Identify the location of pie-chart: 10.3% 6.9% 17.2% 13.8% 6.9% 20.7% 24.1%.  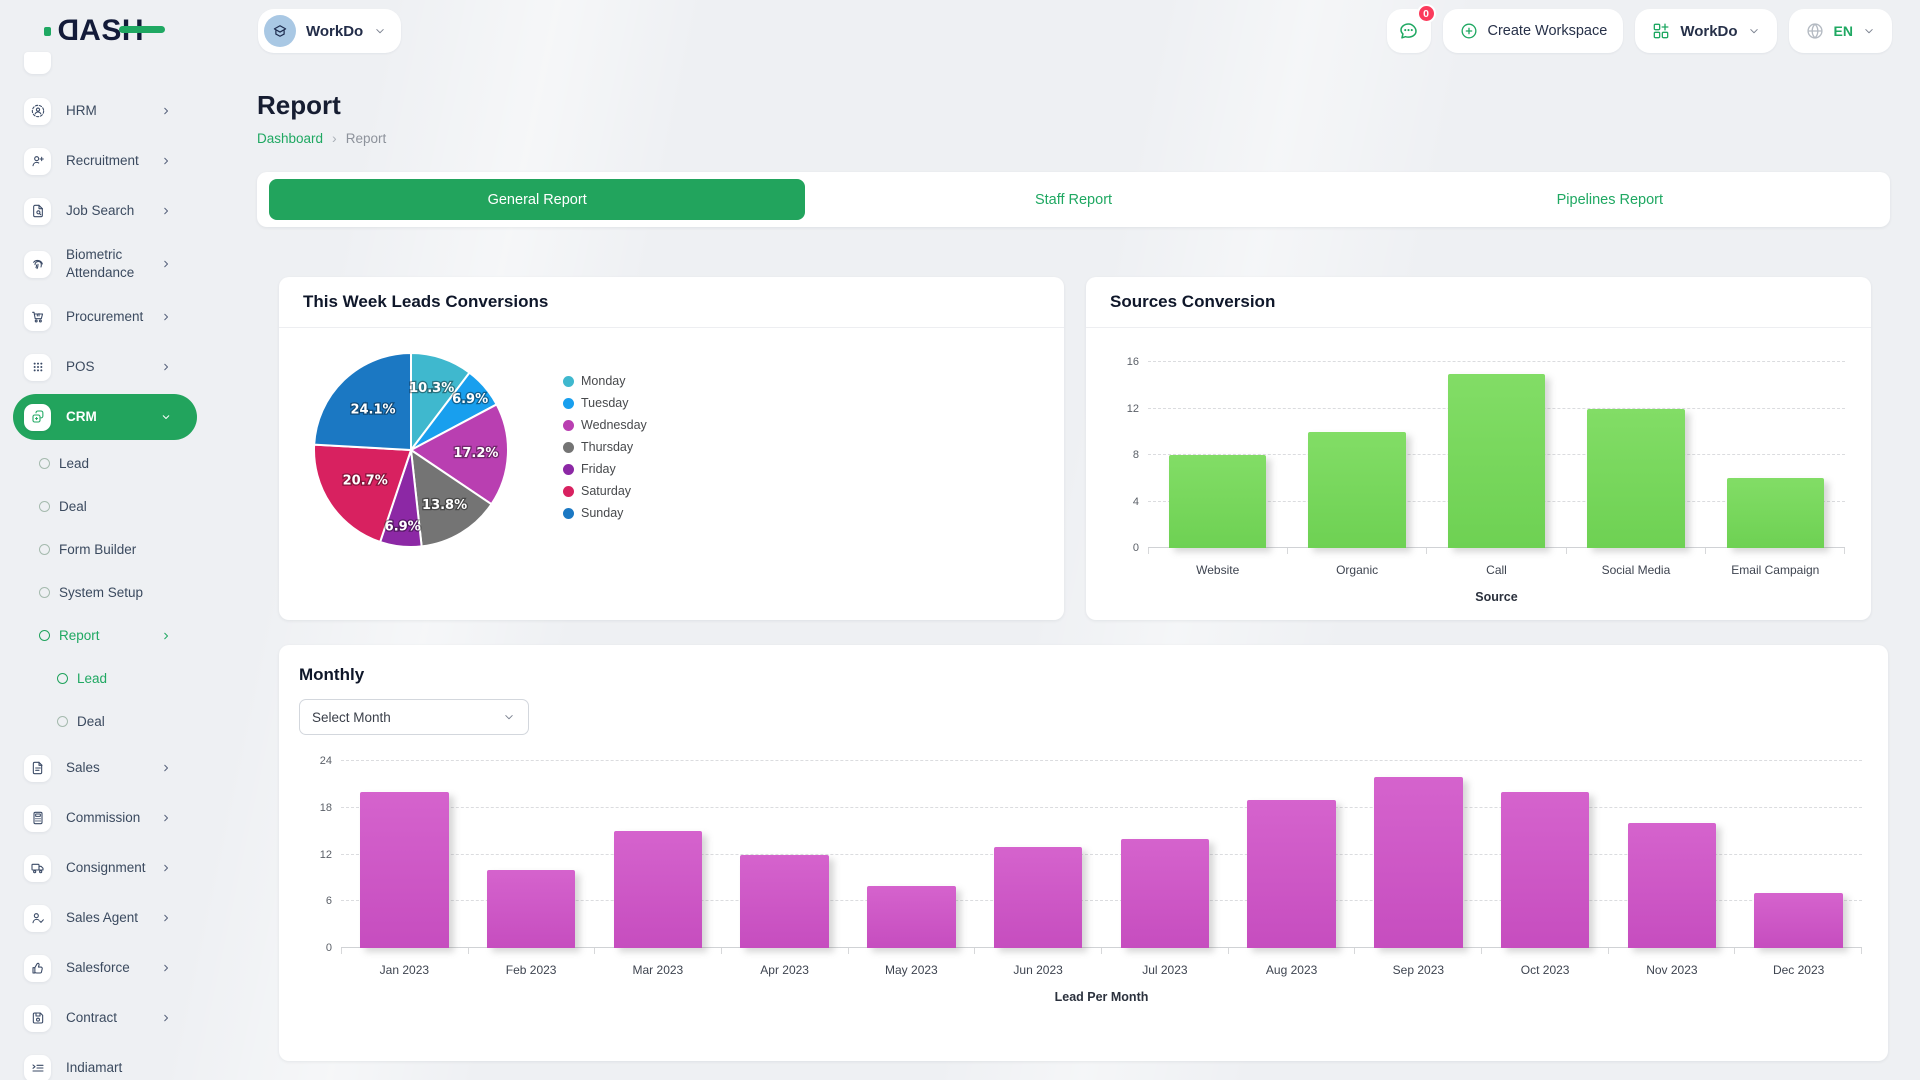
(411, 452).